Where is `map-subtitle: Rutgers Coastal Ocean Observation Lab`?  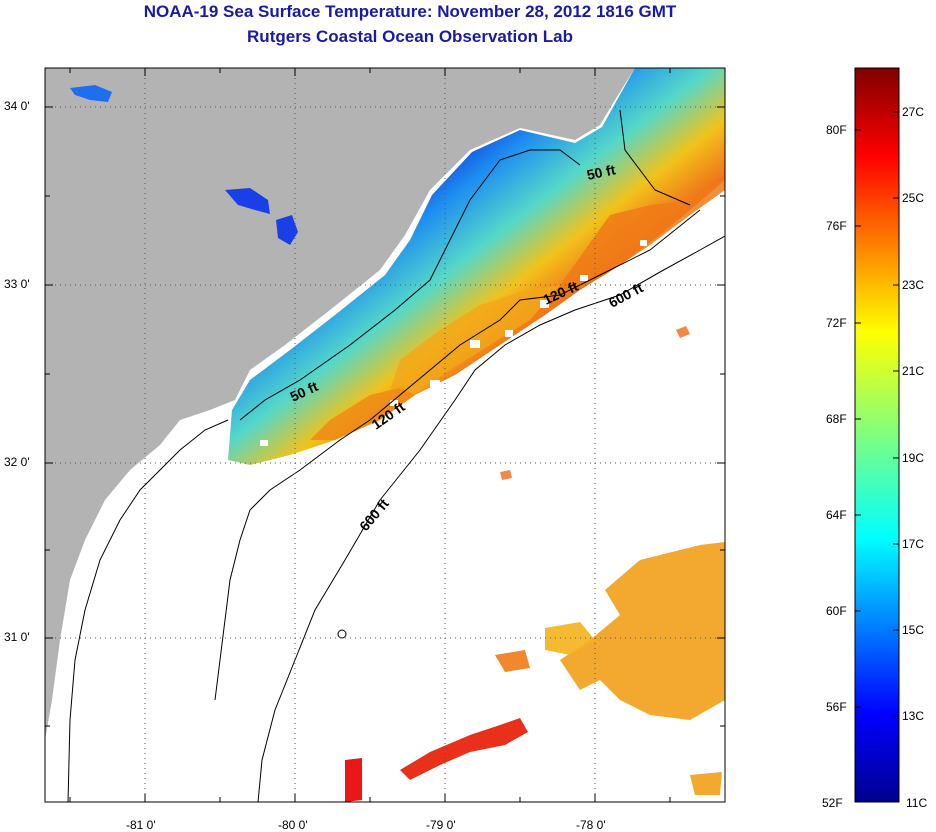 map-subtitle: Rutgers Coastal Ocean Observation Lab is located at coordinates (410, 36).